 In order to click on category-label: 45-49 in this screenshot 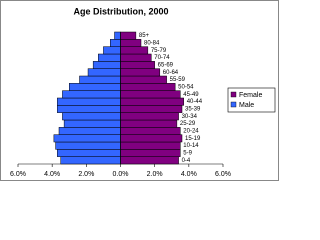, I will do `click(191, 95)`.